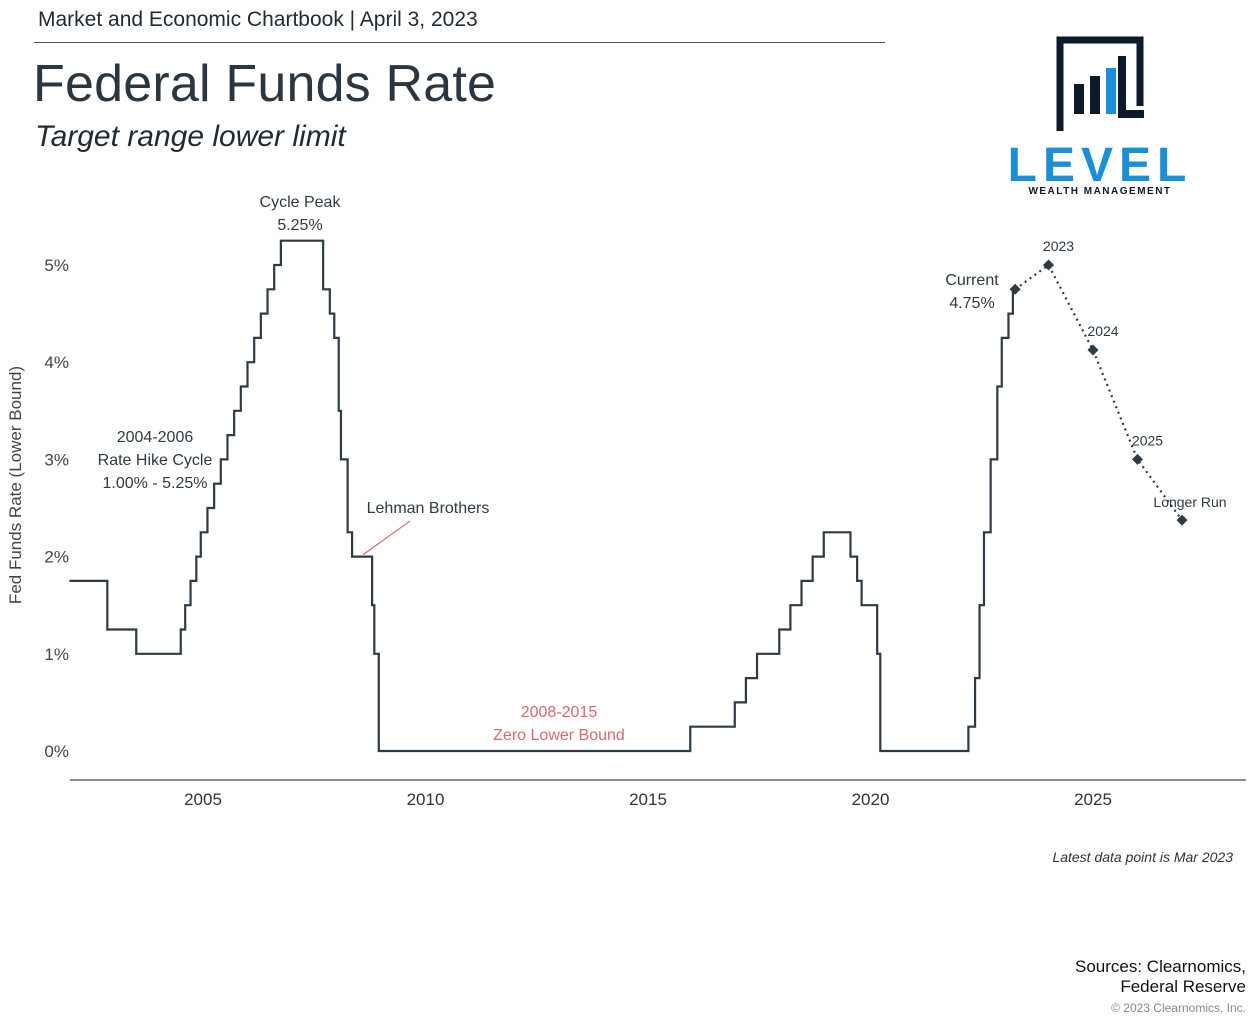 The height and width of the screenshot is (1023, 1254). Describe the element at coordinates (190, 136) in the screenshot. I see `page-subtitle: Target range lower limit` at that location.